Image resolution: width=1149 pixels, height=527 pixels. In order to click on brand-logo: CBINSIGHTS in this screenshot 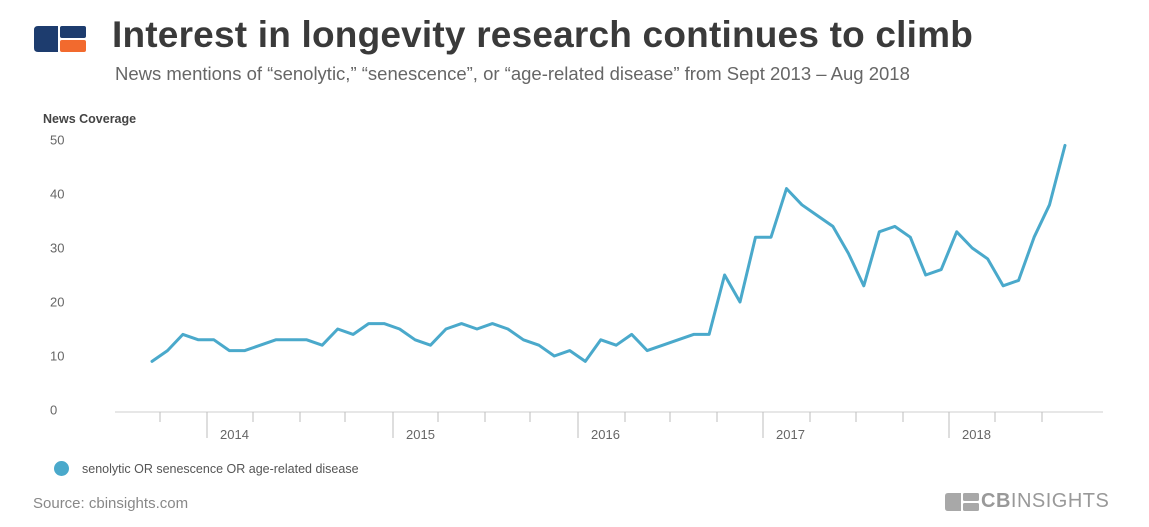, I will do `click(1027, 501)`.